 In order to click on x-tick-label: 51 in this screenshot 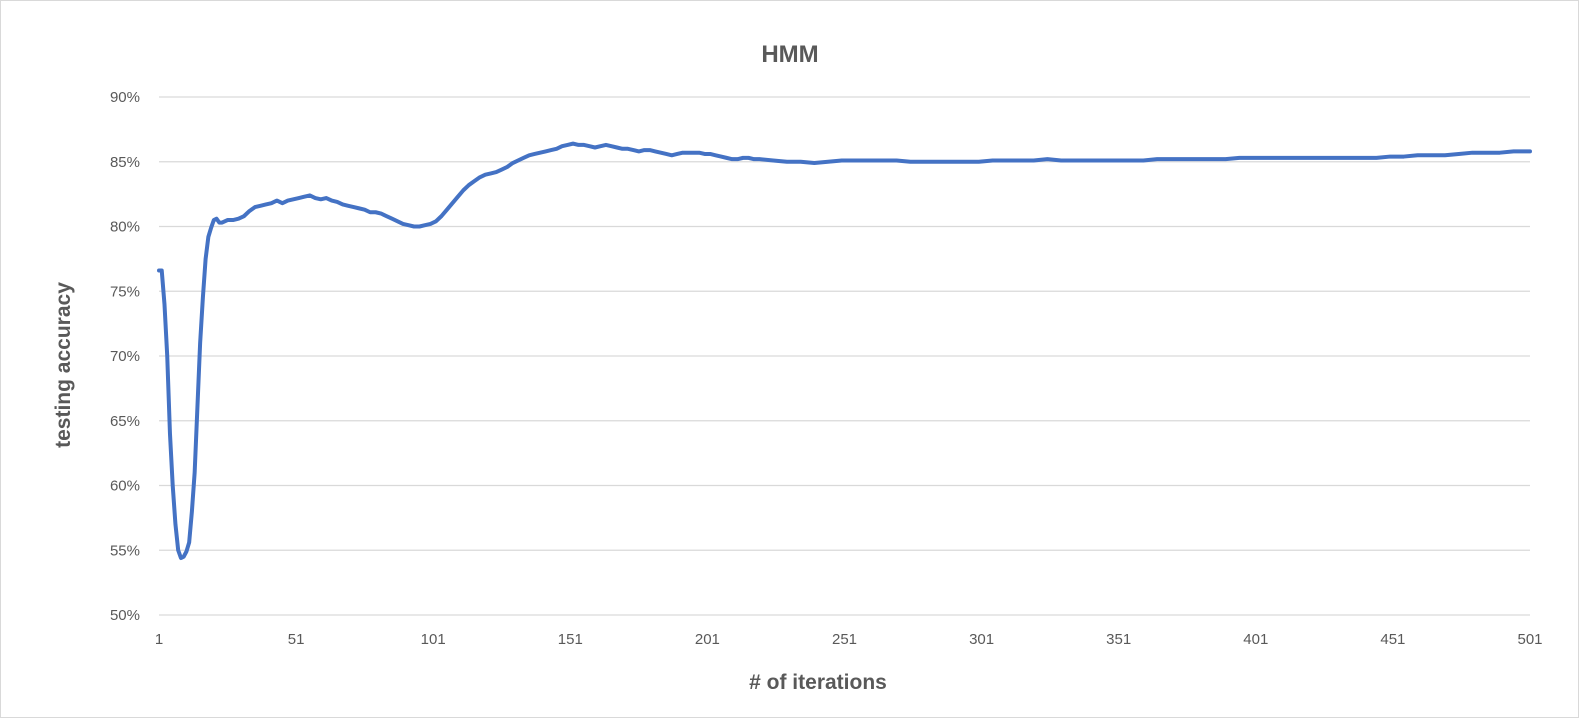, I will do `click(296, 639)`.